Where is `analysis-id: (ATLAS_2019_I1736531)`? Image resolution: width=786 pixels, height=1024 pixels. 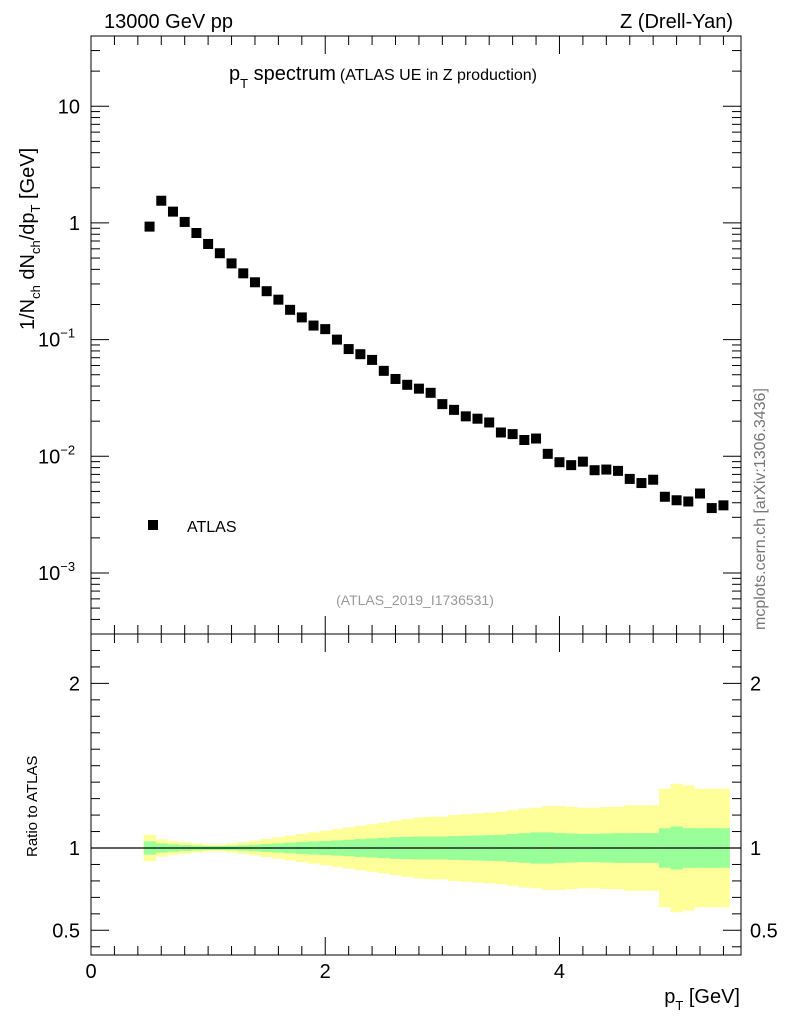 analysis-id: (ATLAS_2019_I1736531) is located at coordinates (415, 600).